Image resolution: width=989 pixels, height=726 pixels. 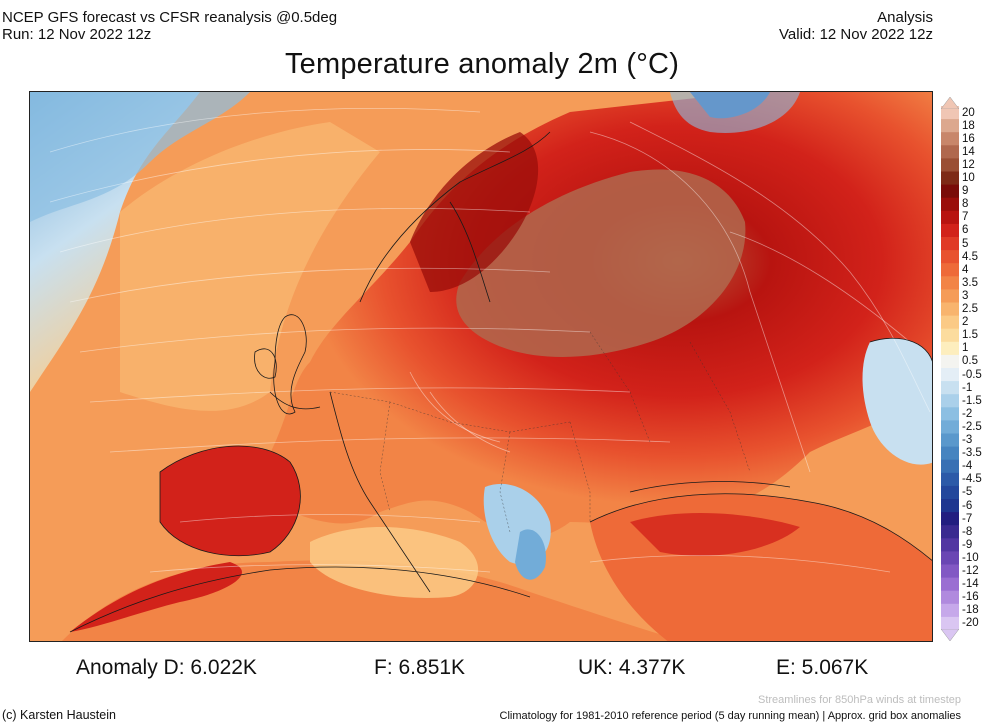 What do you see at coordinates (970, 335) in the screenshot?
I see `colorbar-tick-label: 1.5` at bounding box center [970, 335].